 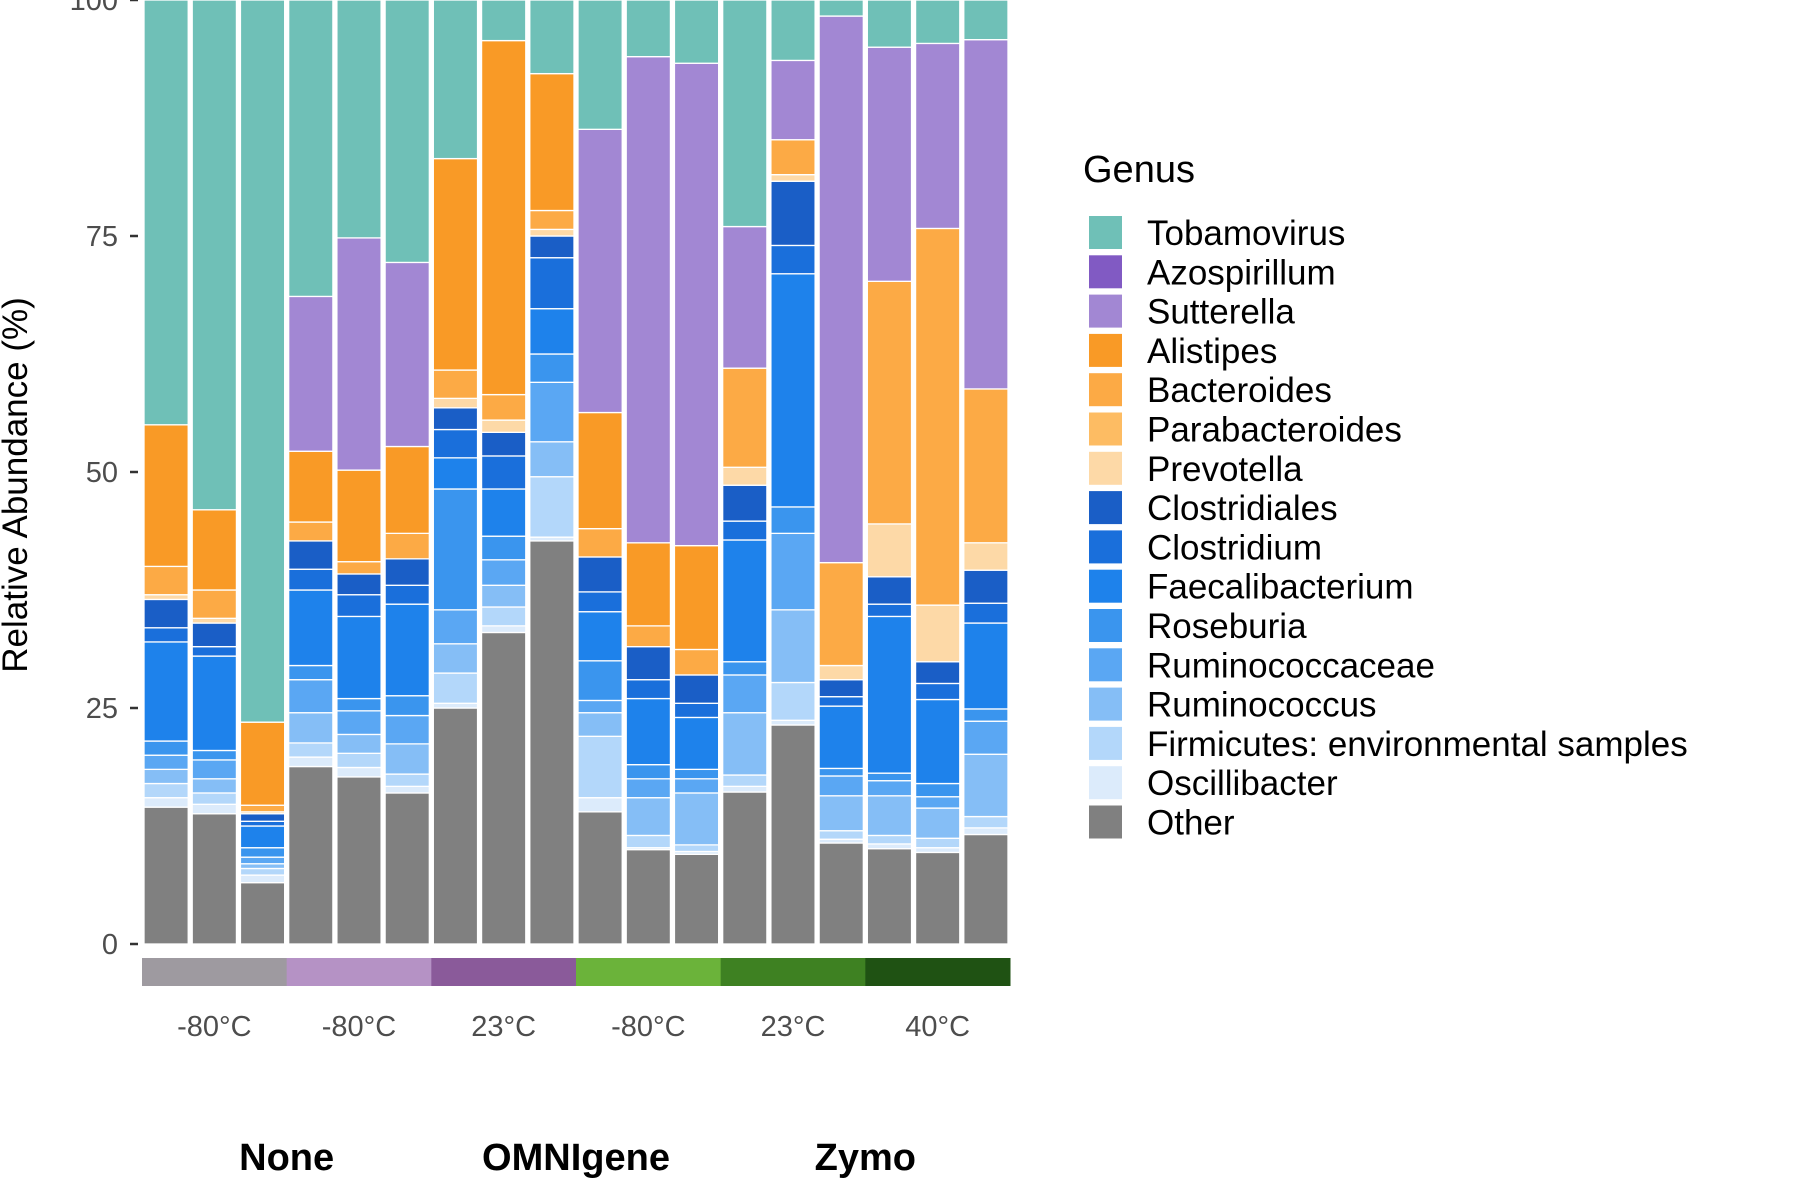 I want to click on group-label: Zymo, so click(x=865, y=1158).